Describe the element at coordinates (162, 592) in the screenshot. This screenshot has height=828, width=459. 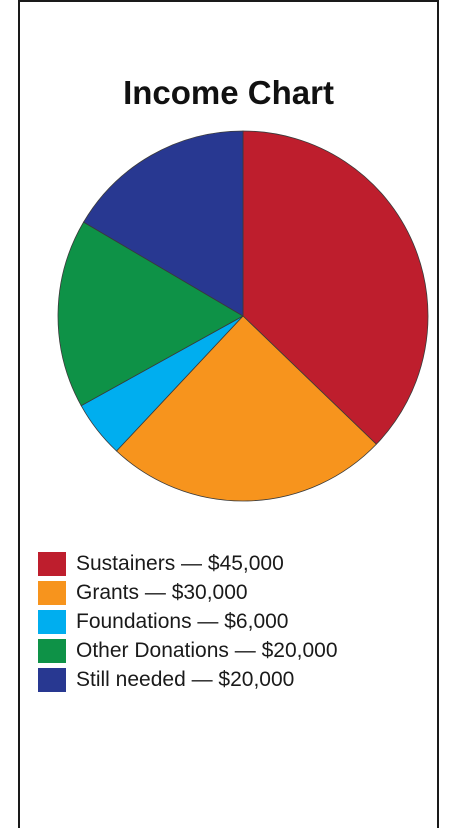
I see `legend-label: Grants — $30,000` at that location.